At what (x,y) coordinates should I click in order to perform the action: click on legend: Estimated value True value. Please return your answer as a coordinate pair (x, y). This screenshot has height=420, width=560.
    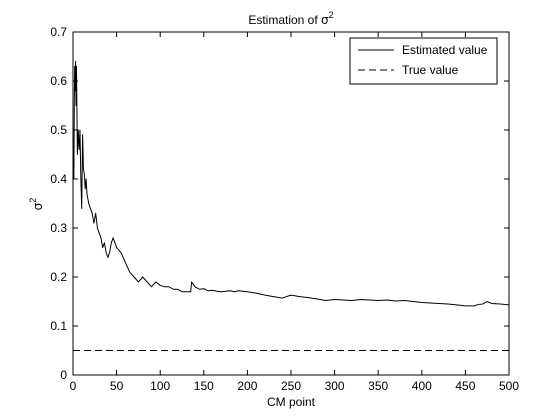
    Looking at the image, I should click on (423, 61).